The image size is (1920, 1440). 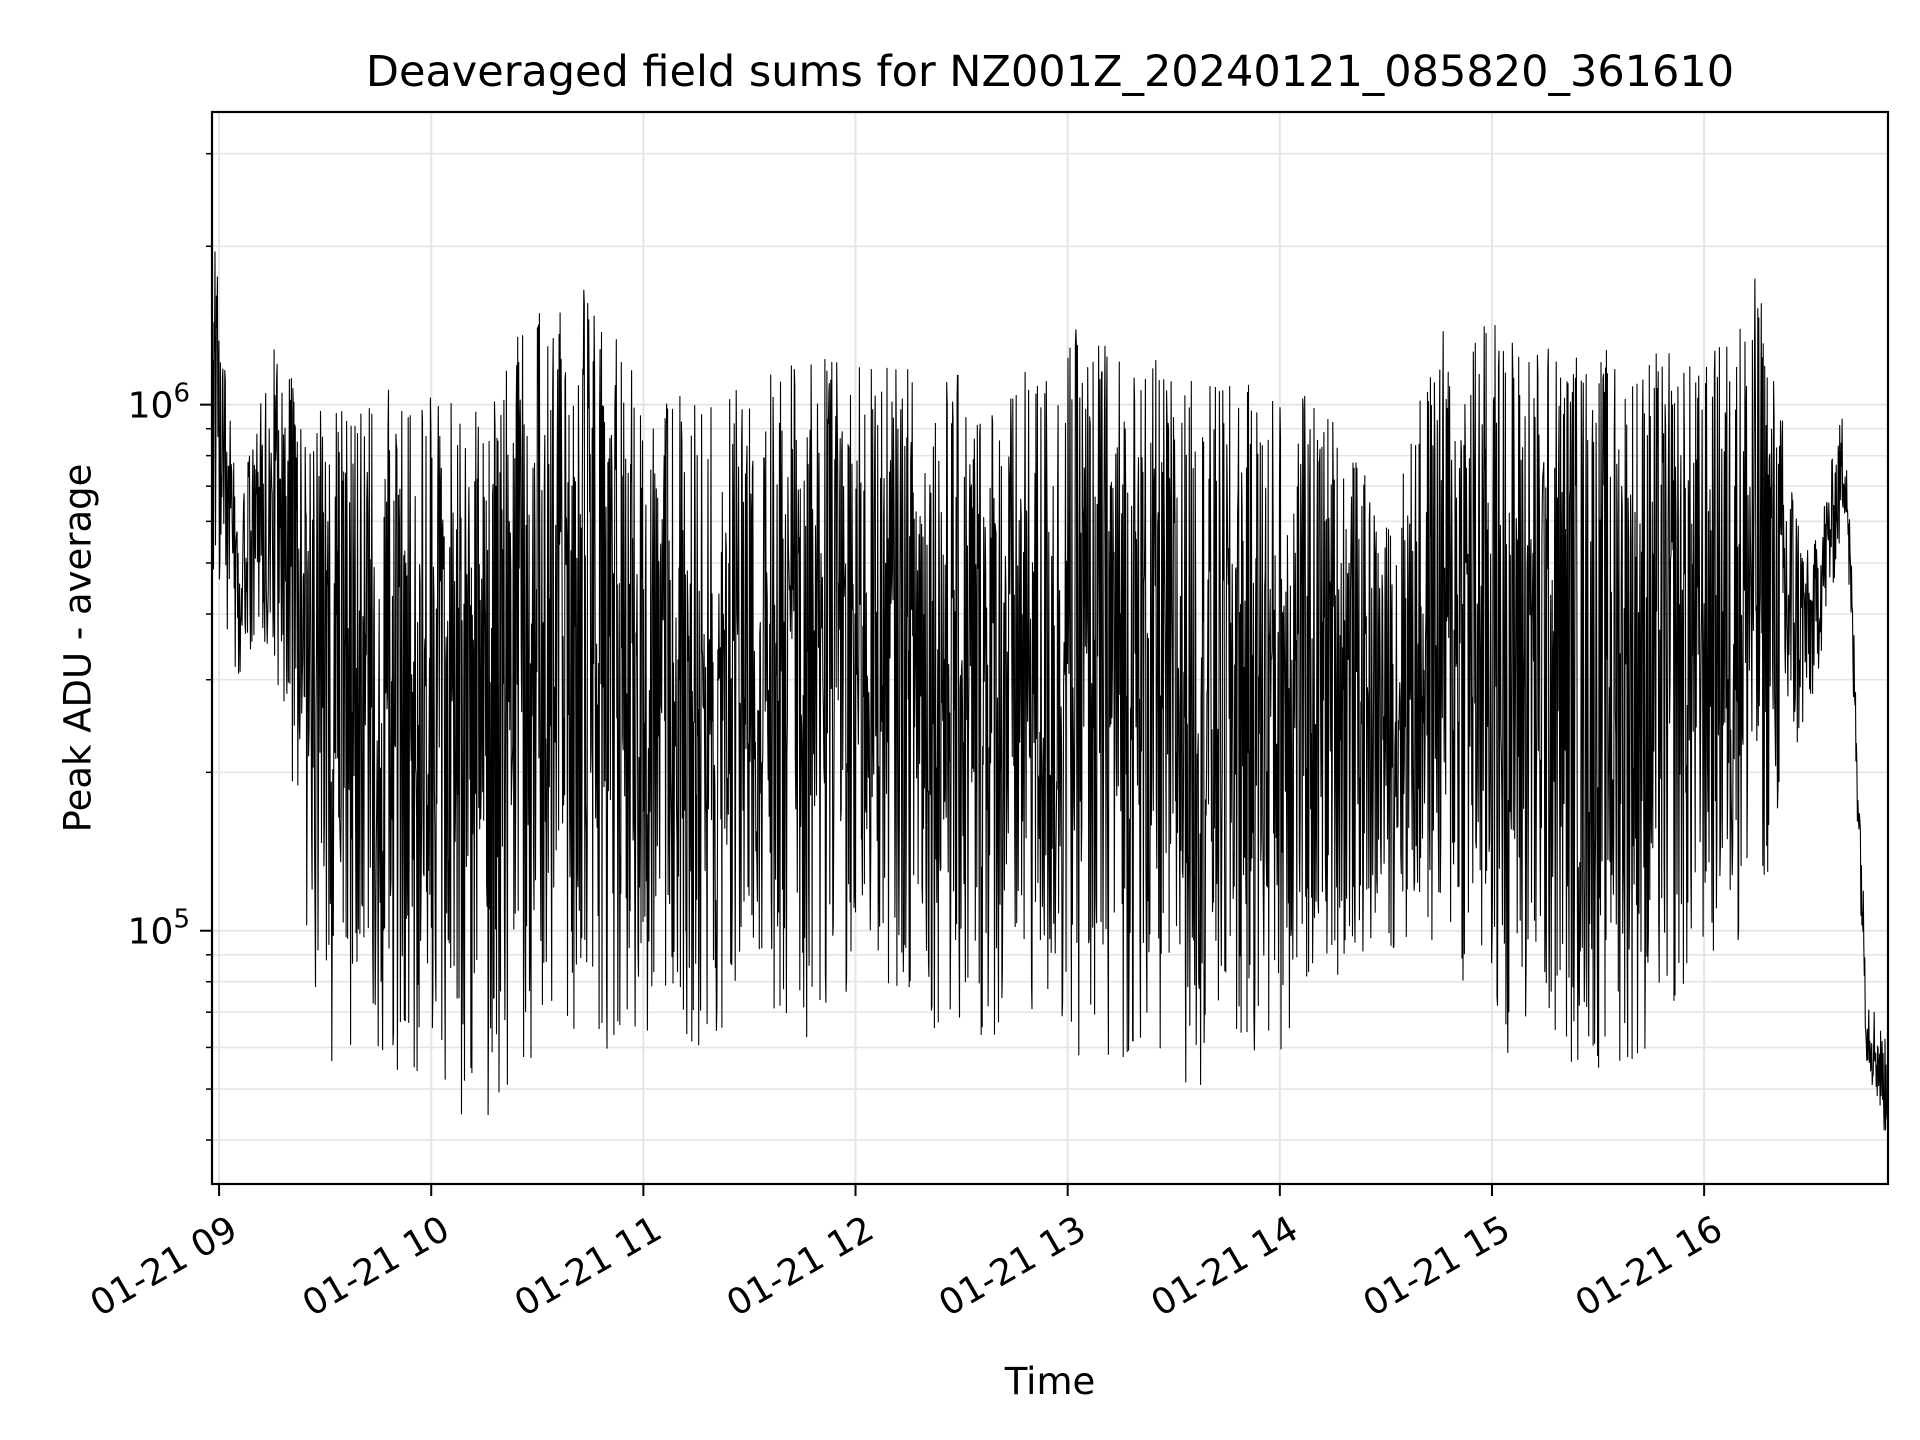 What do you see at coordinates (170, 646) in the screenshot?
I see `y-ticks: 10⁵ 10⁶` at bounding box center [170, 646].